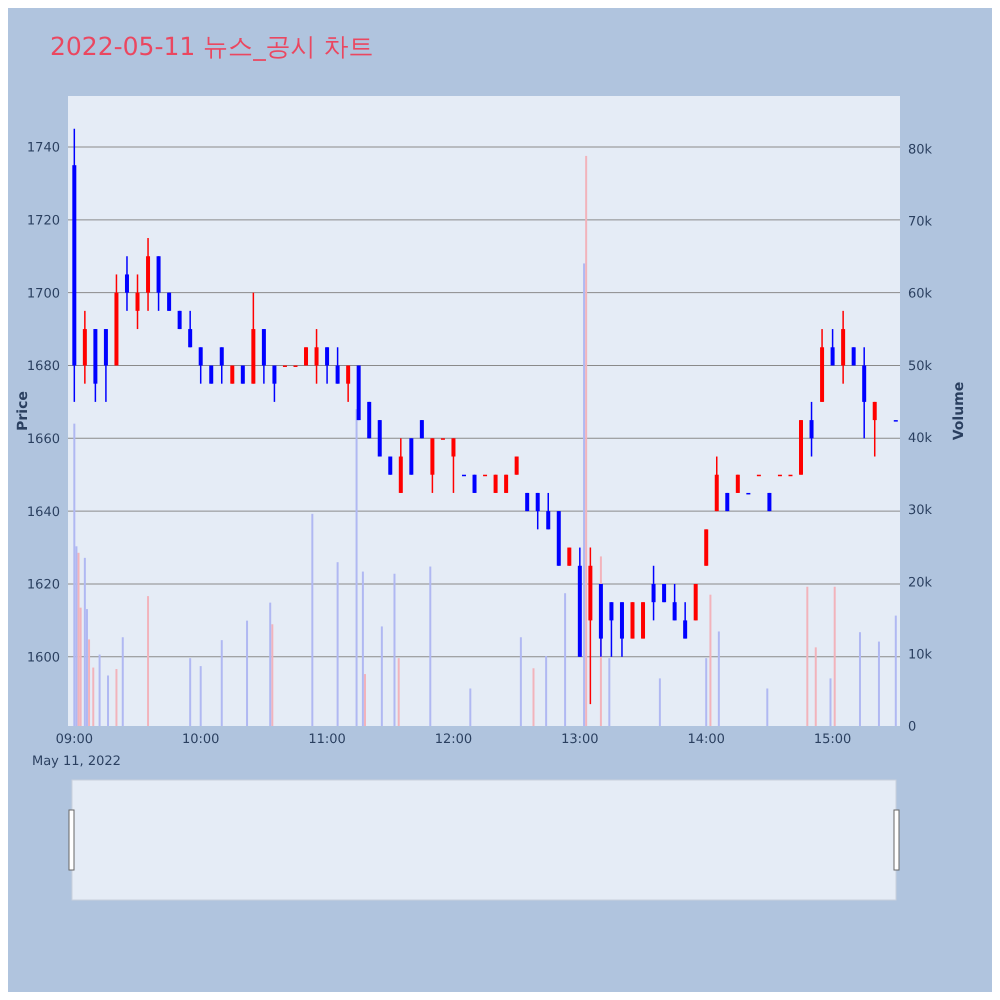 The width and height of the screenshot is (1000, 1000). Describe the element at coordinates (43, 148) in the screenshot. I see `y-tick-label: 1740` at that location.